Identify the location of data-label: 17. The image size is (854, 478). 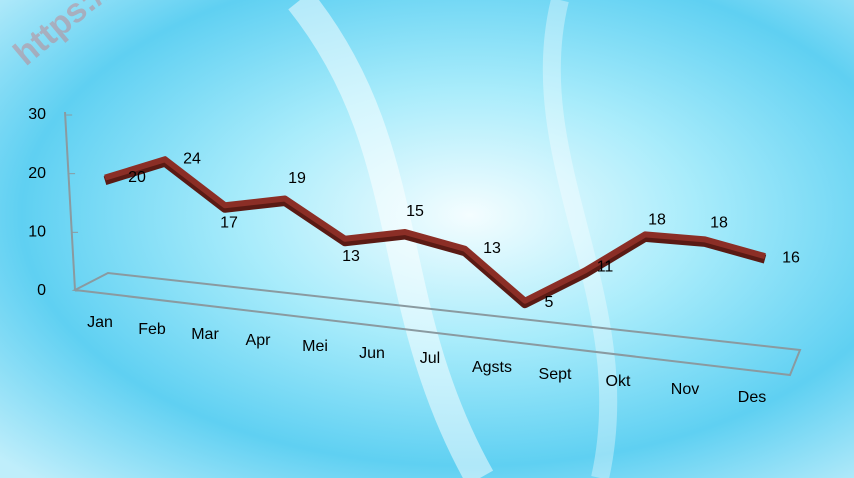
(229, 222).